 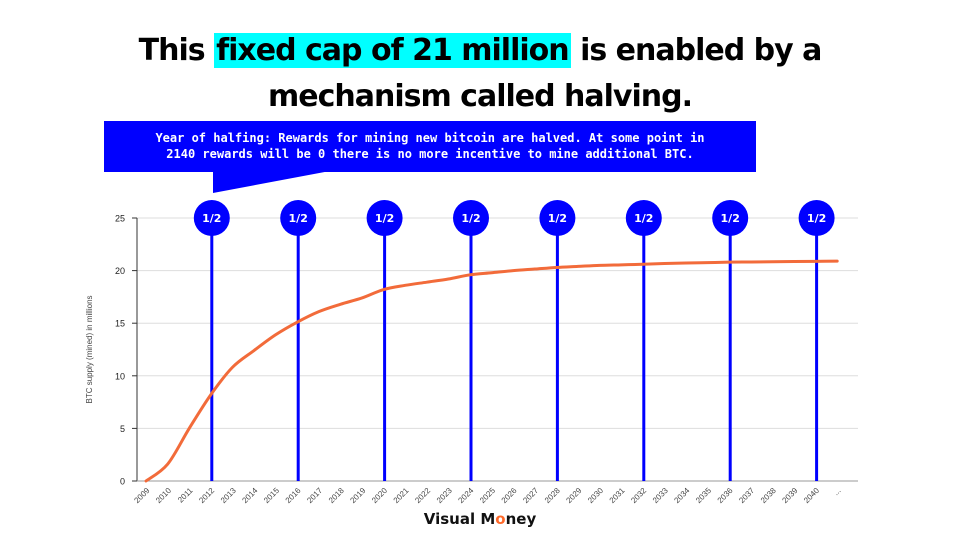 I want to click on logo-text: Visual M, so click(x=459, y=519).